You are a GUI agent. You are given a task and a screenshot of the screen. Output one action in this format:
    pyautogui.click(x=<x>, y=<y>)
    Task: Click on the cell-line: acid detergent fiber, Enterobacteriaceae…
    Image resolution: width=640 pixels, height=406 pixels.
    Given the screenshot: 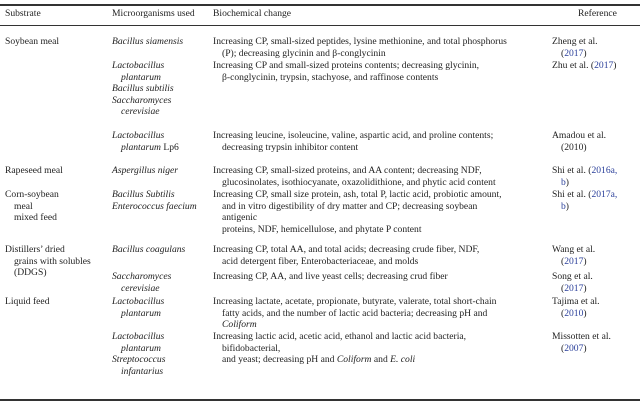 What is the action you would take?
    pyautogui.click(x=346, y=262)
    